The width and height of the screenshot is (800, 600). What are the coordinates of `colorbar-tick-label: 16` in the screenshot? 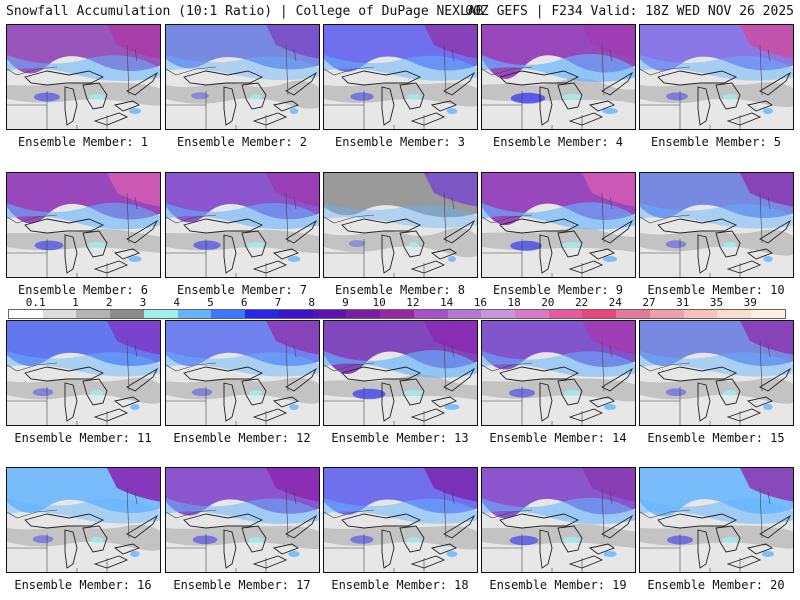 It's located at (480, 302).